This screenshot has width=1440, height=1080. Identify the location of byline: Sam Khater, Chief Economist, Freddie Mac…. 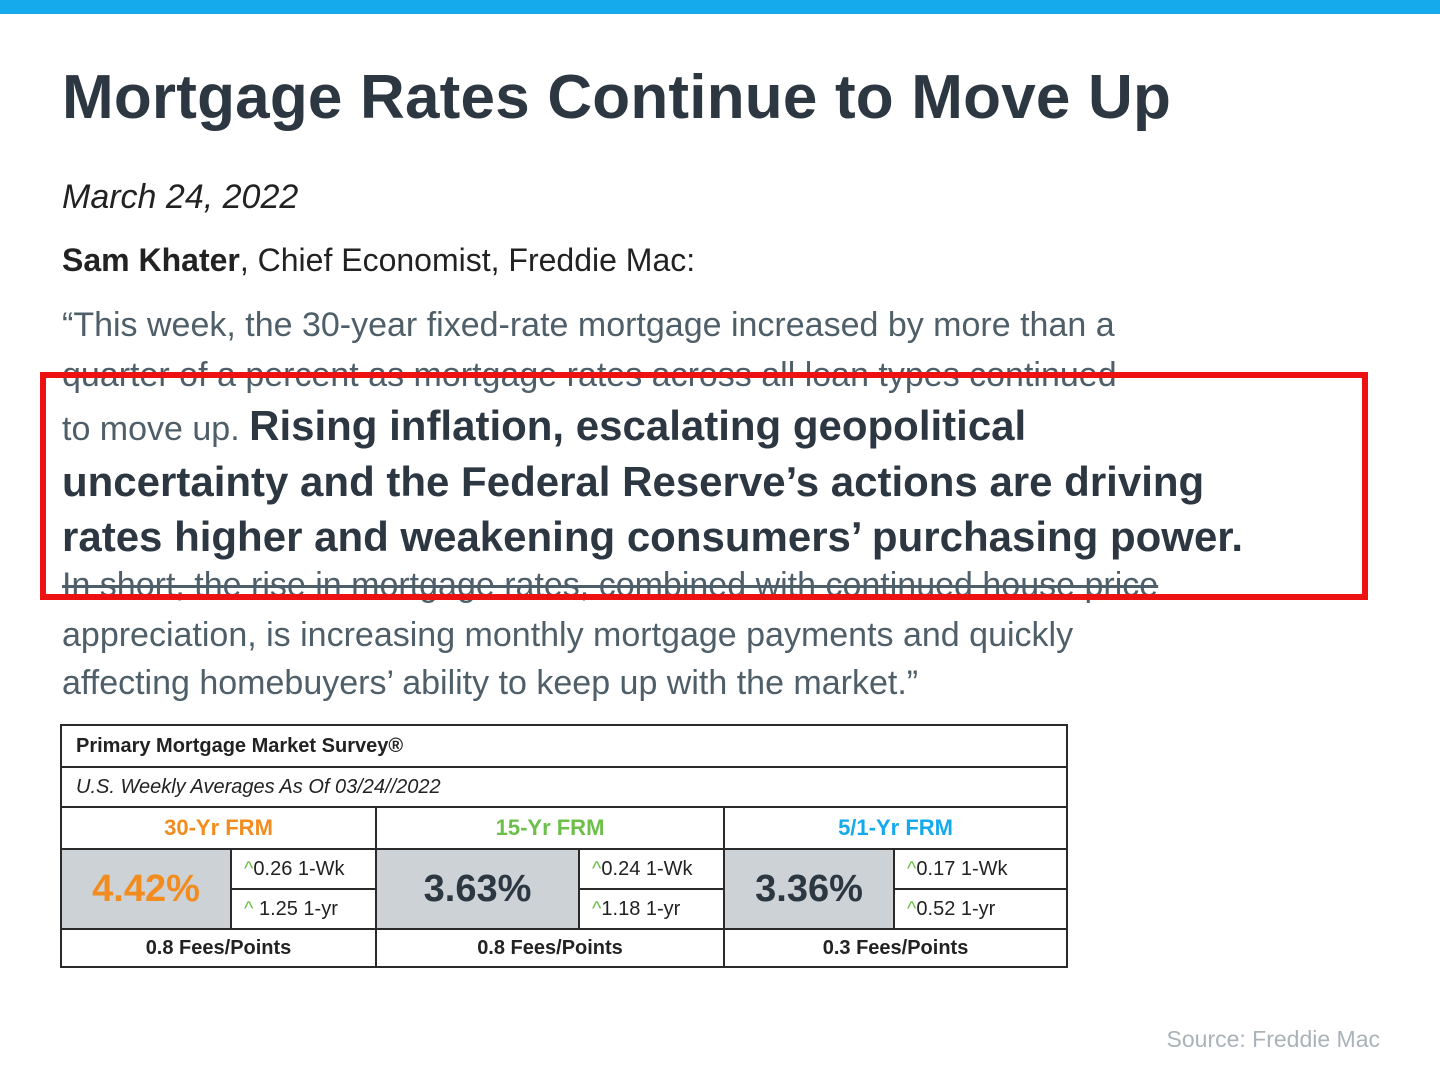
(378, 260).